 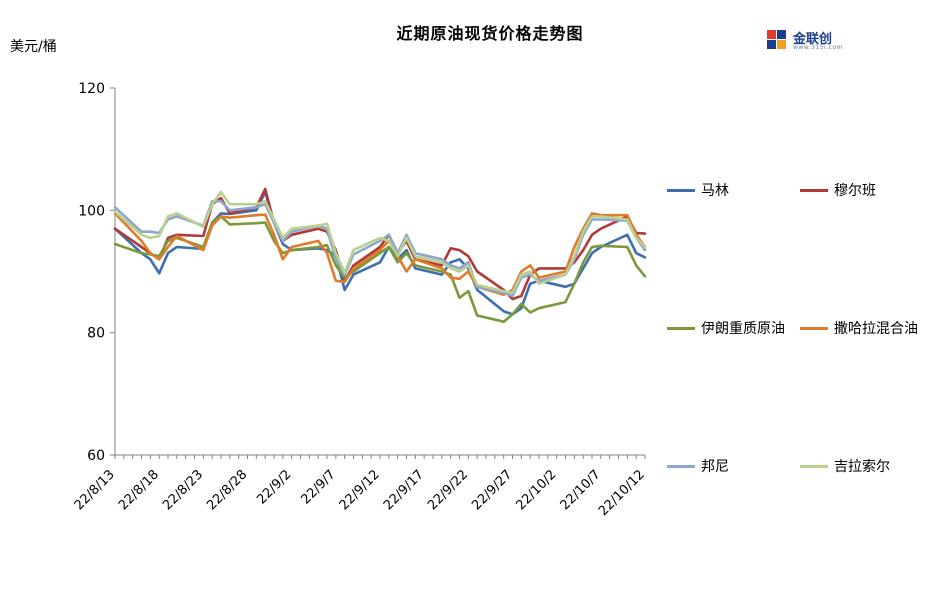 I want to click on legend-item: 撒哈拉混合油, so click(x=859, y=328).